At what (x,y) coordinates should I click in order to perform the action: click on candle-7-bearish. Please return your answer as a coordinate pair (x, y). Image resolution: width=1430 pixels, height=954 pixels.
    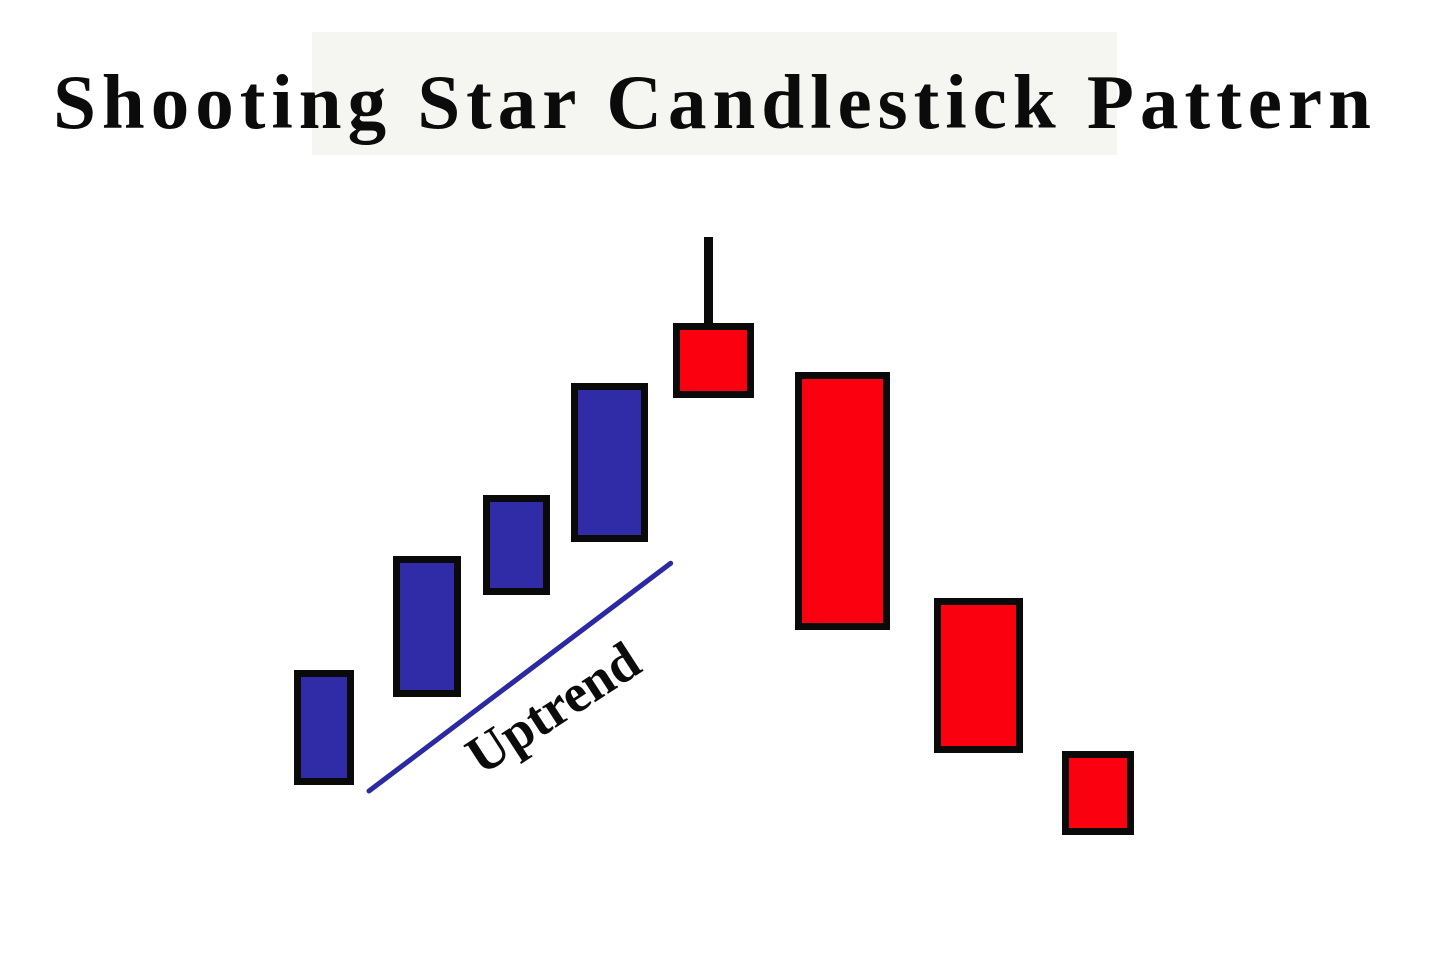
    Looking at the image, I should click on (978, 675).